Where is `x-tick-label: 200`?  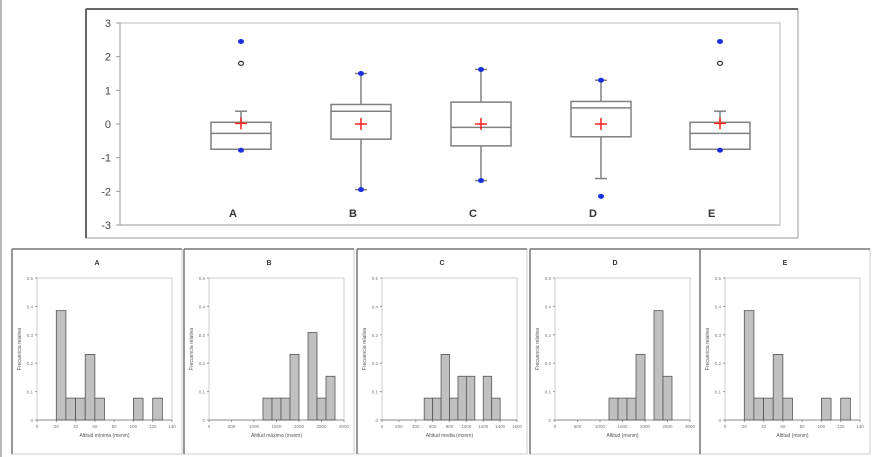 x-tick-label: 200 is located at coordinates (399, 426).